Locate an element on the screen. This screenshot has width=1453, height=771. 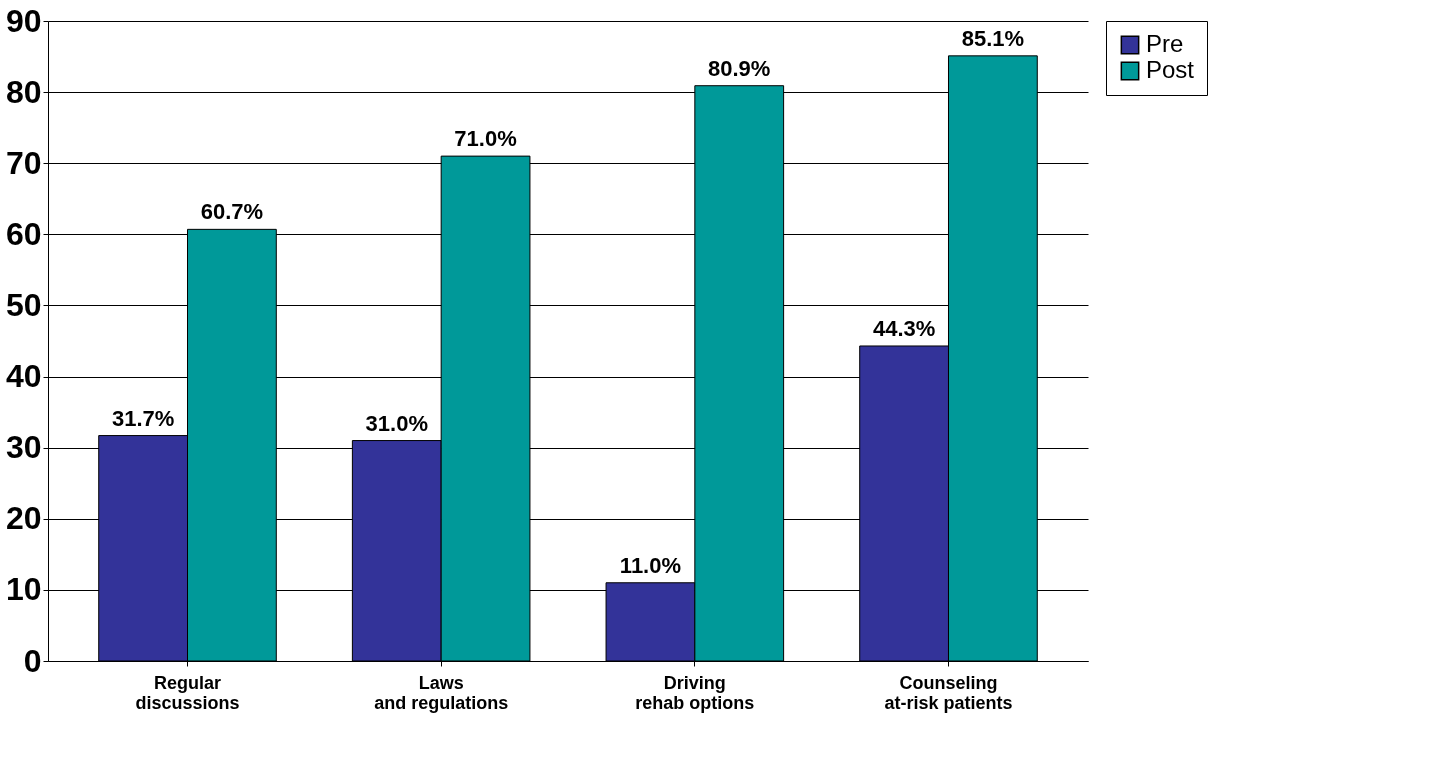
data-label: 85.1% is located at coordinates (993, 38).